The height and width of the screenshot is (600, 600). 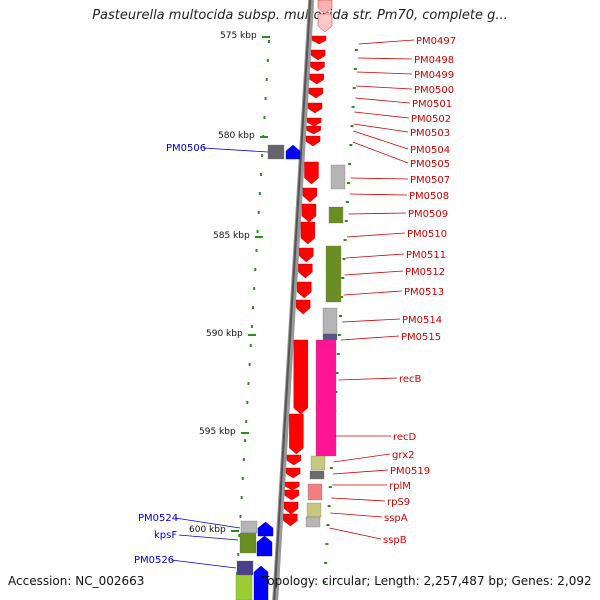 I want to click on gene-block-magenta, so click(x=326, y=398).